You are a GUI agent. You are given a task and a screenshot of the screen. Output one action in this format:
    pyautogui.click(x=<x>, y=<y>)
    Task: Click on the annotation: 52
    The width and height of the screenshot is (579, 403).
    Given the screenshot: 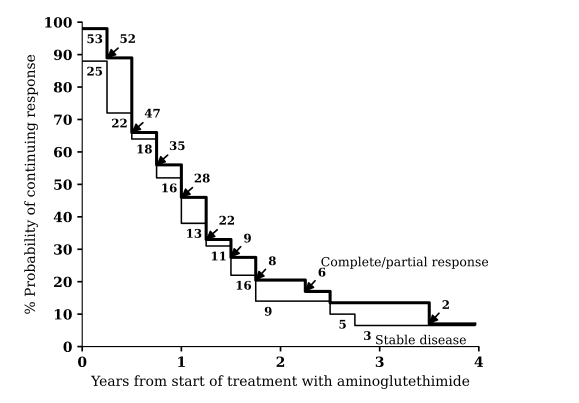 What is the action you would take?
    pyautogui.click(x=127, y=39)
    